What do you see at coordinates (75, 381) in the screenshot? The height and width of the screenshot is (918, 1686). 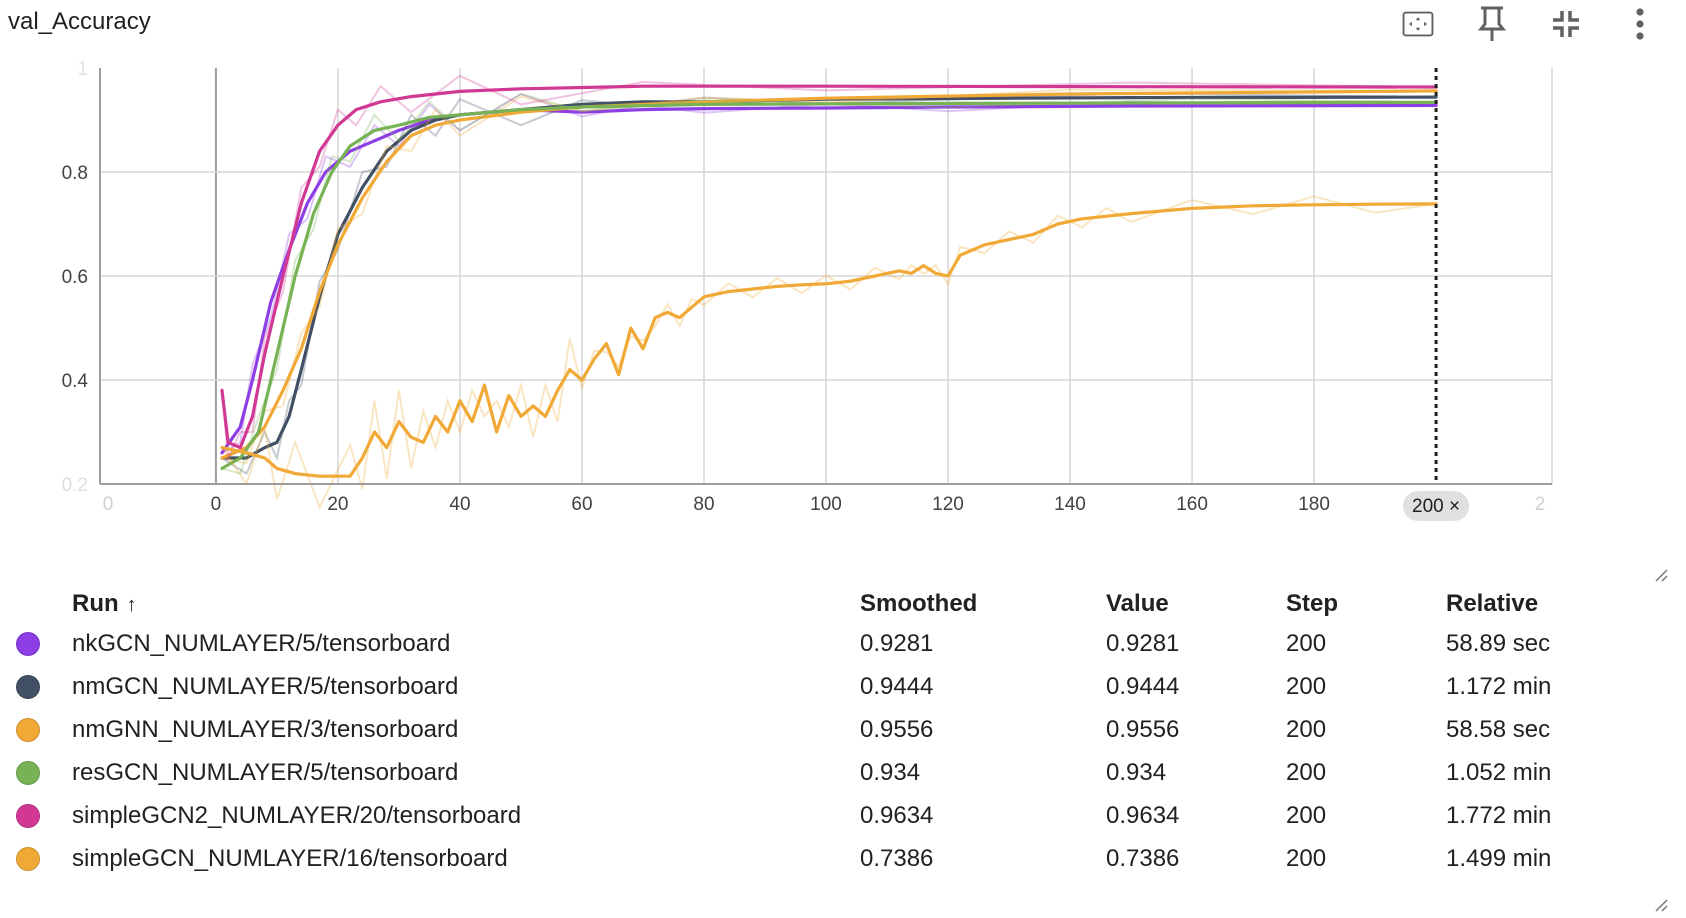 I see `y-tick-label: 0.4` at bounding box center [75, 381].